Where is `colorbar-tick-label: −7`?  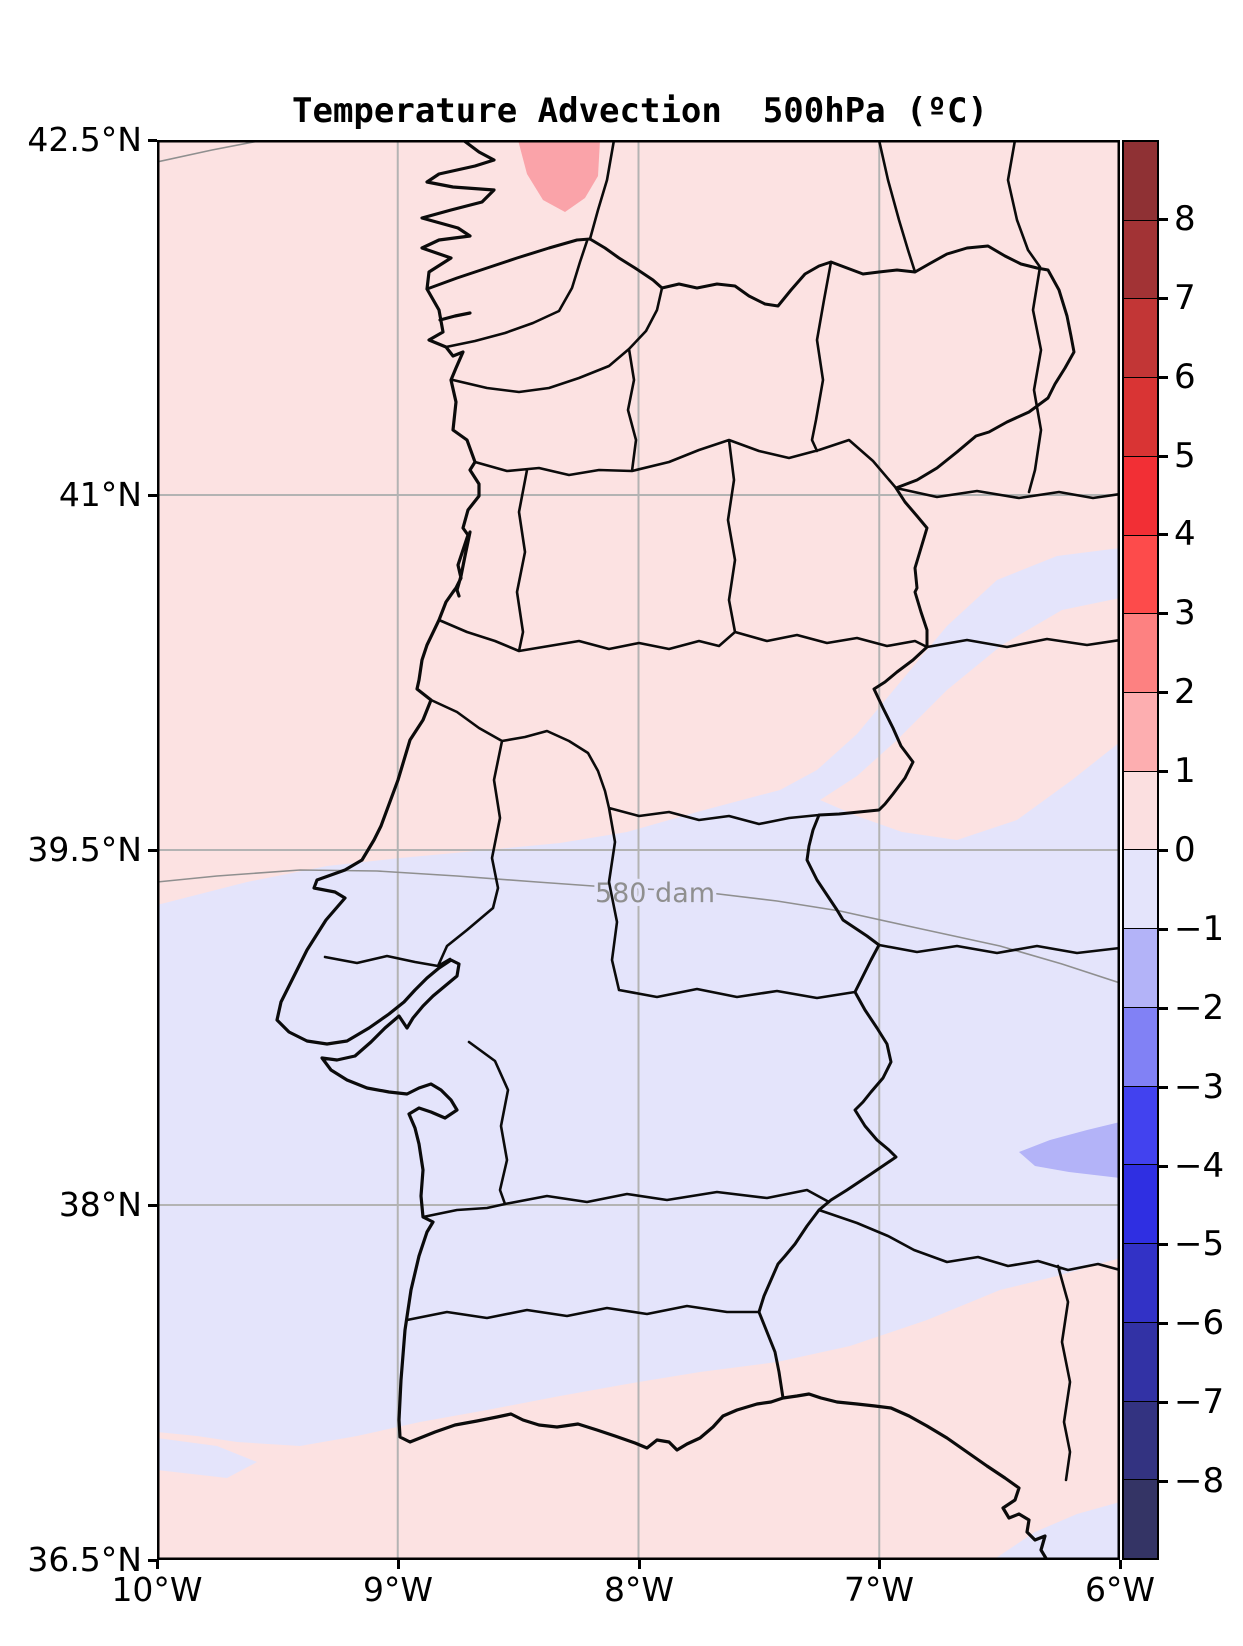
colorbar-tick-label: −7 is located at coordinates (1199, 1402).